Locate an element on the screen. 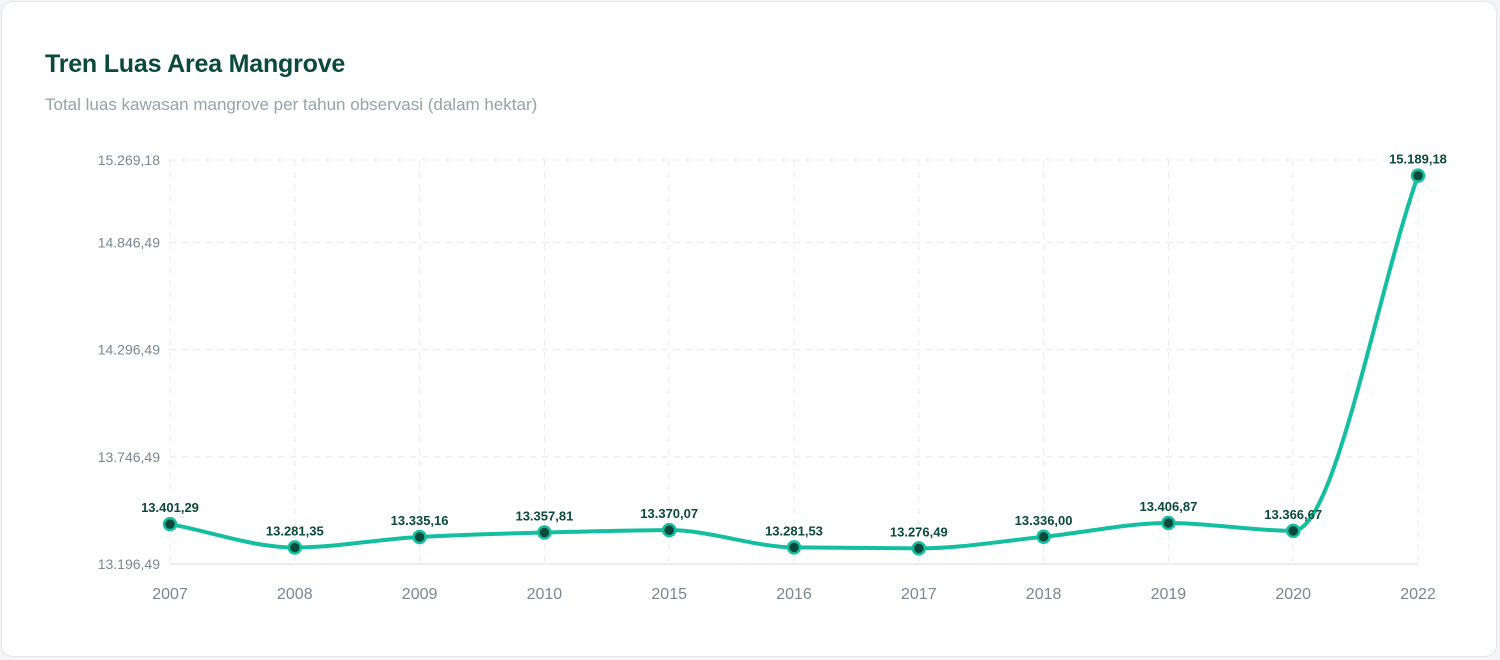  x-tick-label: 2008 is located at coordinates (295, 594).